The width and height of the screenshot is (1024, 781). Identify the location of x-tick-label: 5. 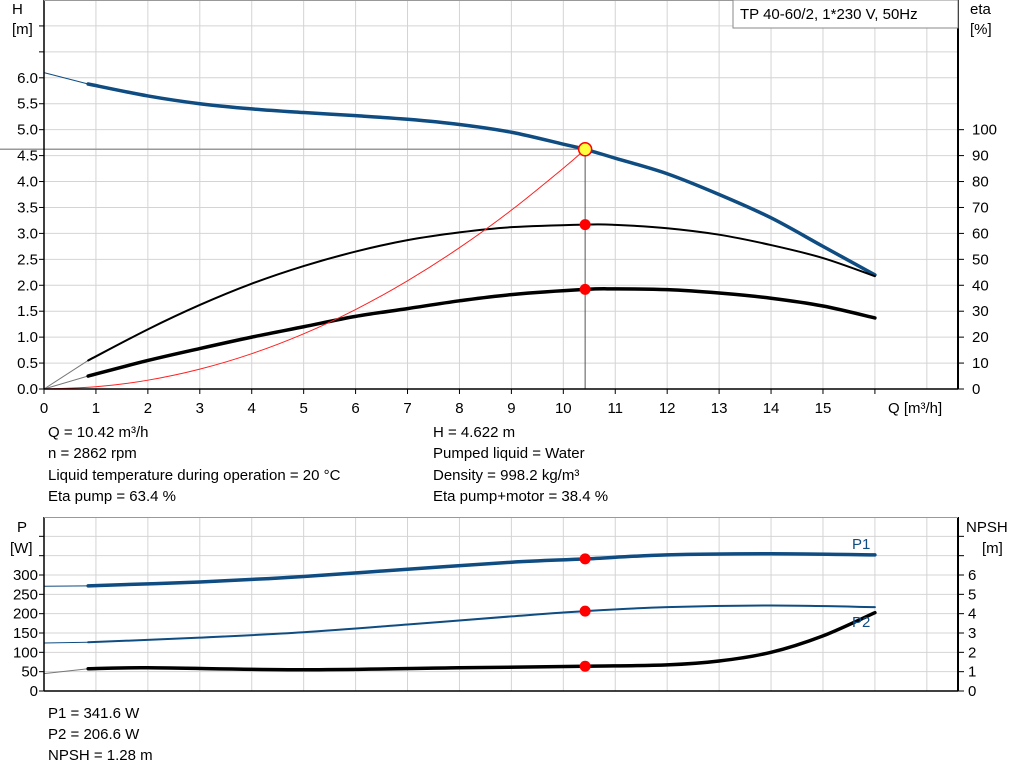
(303, 408).